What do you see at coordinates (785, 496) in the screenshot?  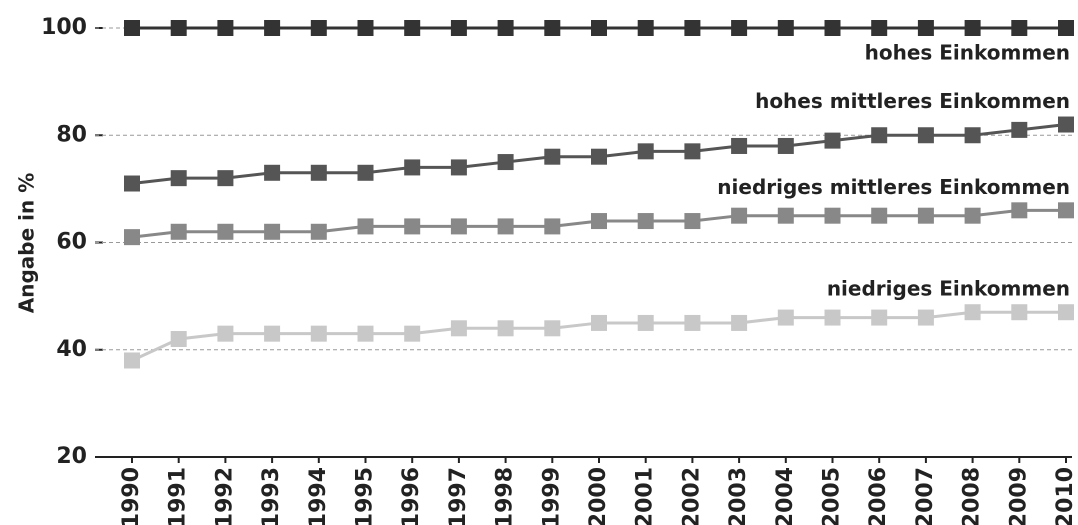 I see `x-tick-label: 2004` at bounding box center [785, 496].